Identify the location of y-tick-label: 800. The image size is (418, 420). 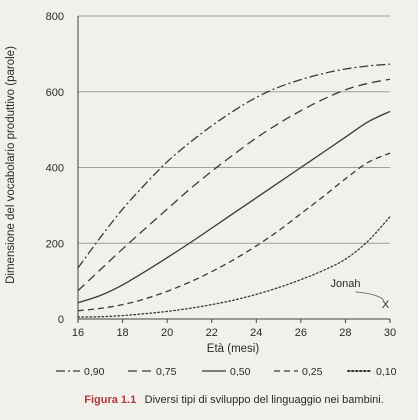
(55, 17).